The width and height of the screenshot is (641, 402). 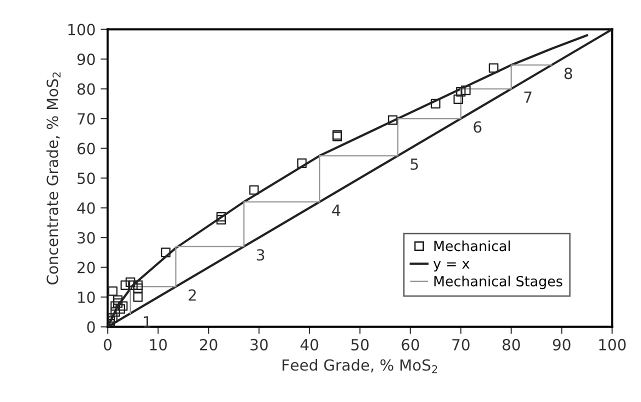 I want to click on y-tick-label: 50, so click(x=86, y=178).